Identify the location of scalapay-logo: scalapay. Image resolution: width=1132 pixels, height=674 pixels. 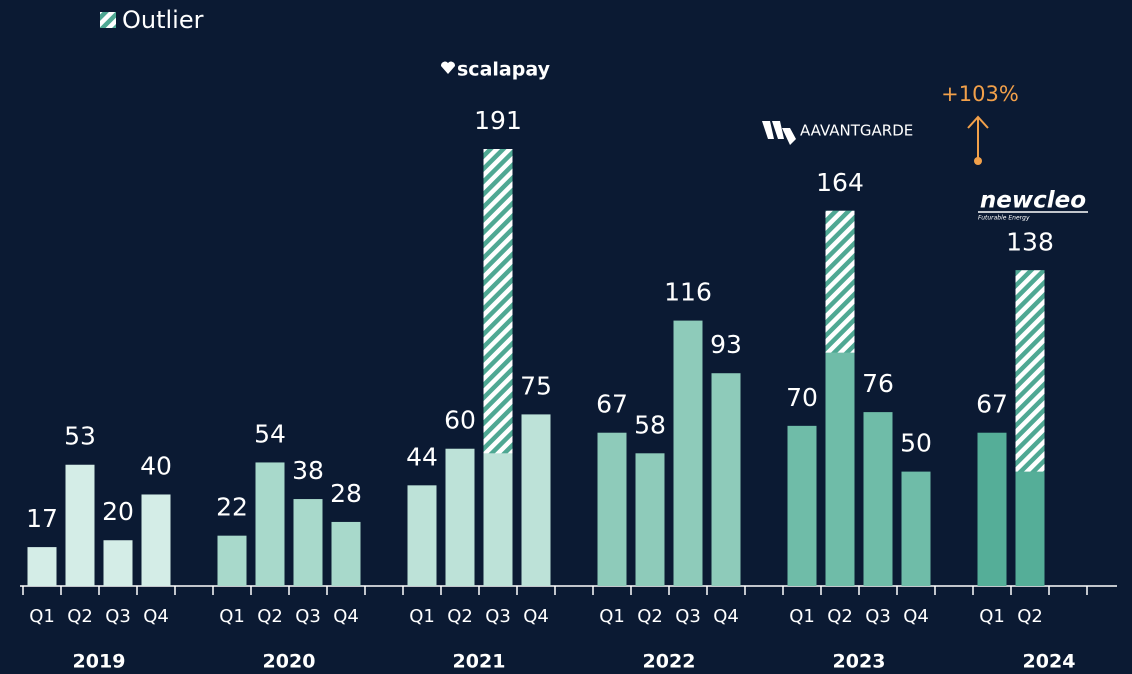
(504, 70).